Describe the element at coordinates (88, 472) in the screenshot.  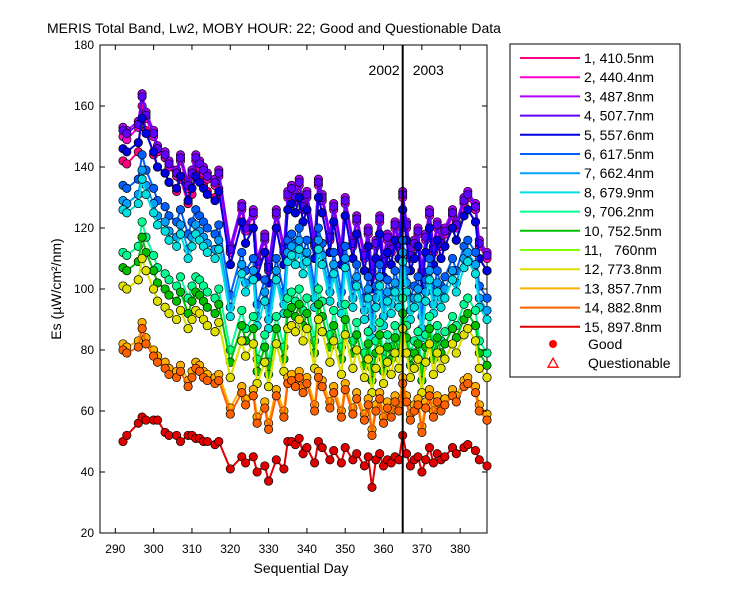
I see `y-tick-label: 40` at that location.